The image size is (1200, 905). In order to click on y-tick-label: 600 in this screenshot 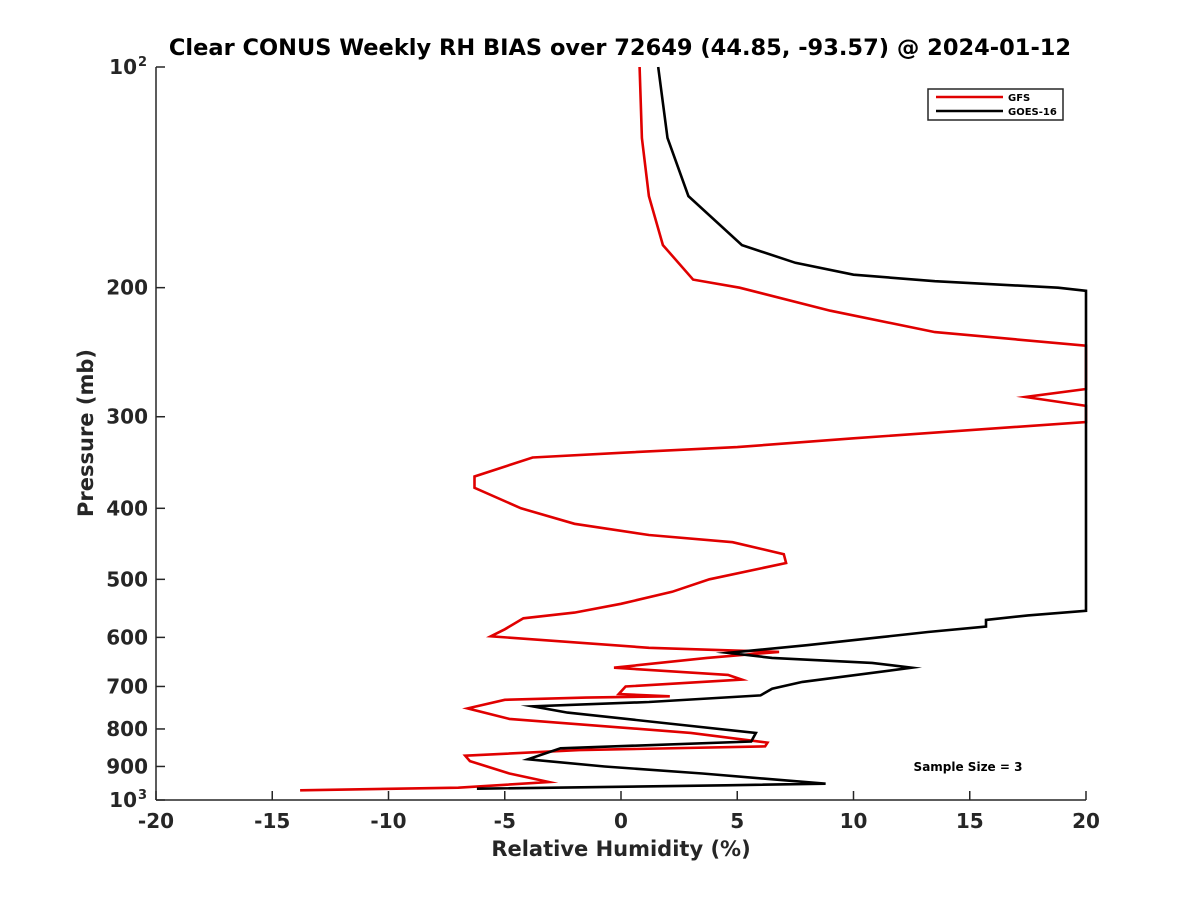, I will do `click(127, 637)`.